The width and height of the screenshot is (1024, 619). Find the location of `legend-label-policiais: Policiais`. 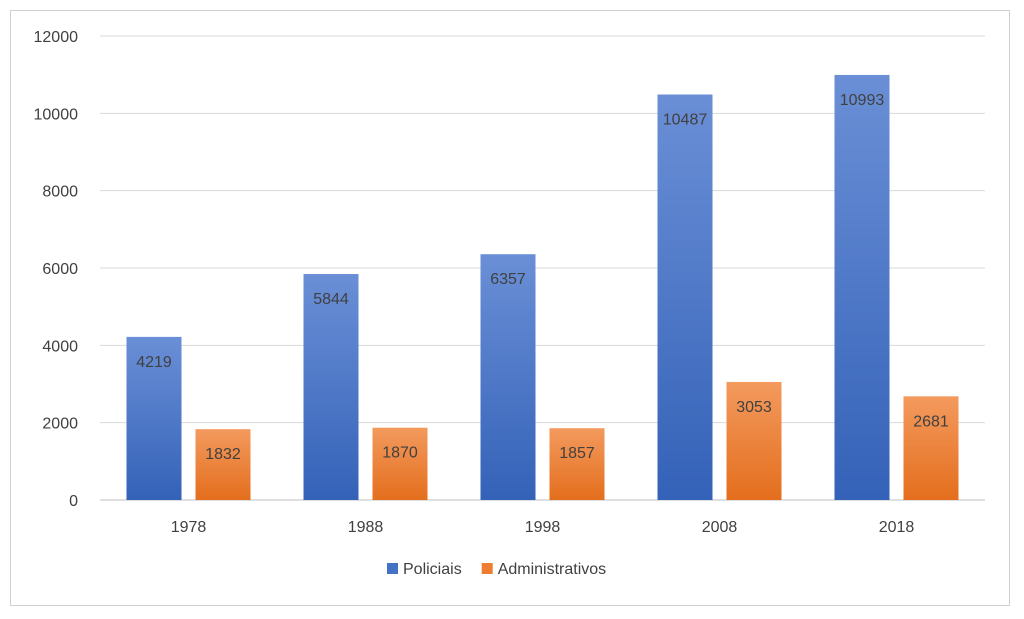

legend-label-policiais: Policiais is located at coordinates (432, 569).